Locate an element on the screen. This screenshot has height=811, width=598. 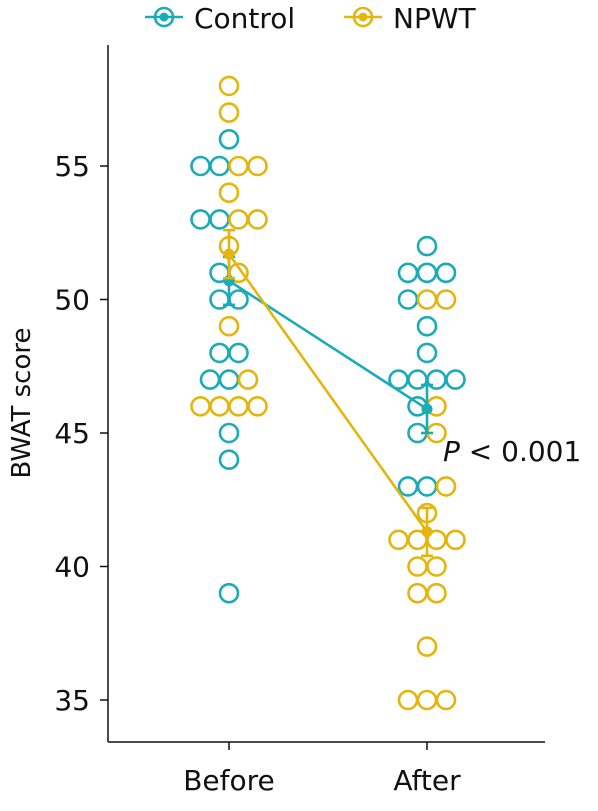
legend-npwt-marker is located at coordinates (363, 17).